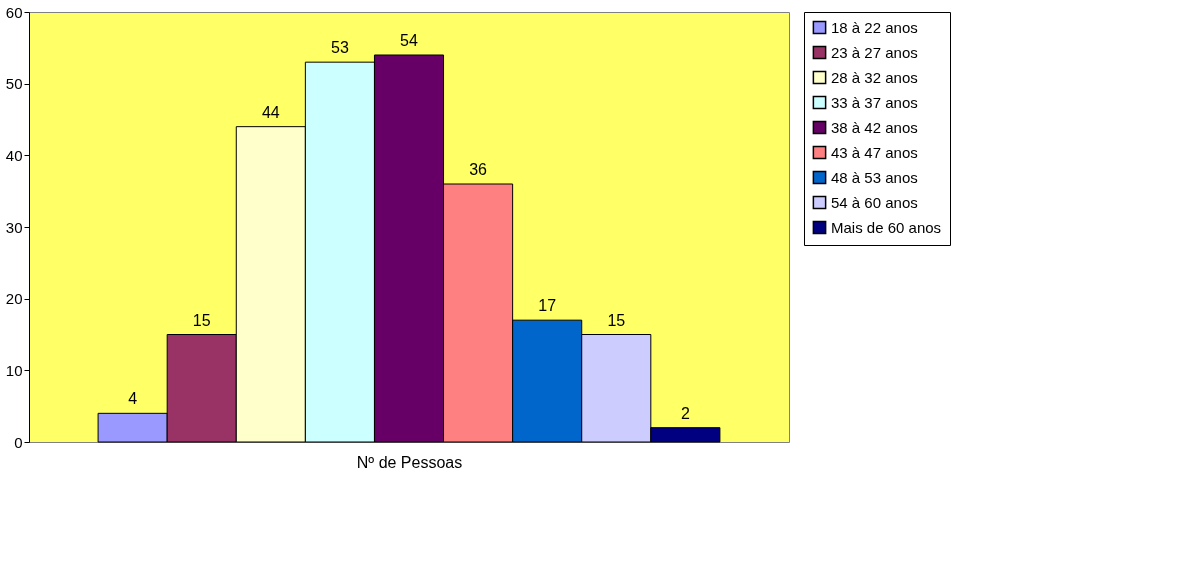 This screenshot has height=561, width=1191. Describe the element at coordinates (874, 127) in the screenshot. I see `legend-label: 38 à 42 anos` at that location.